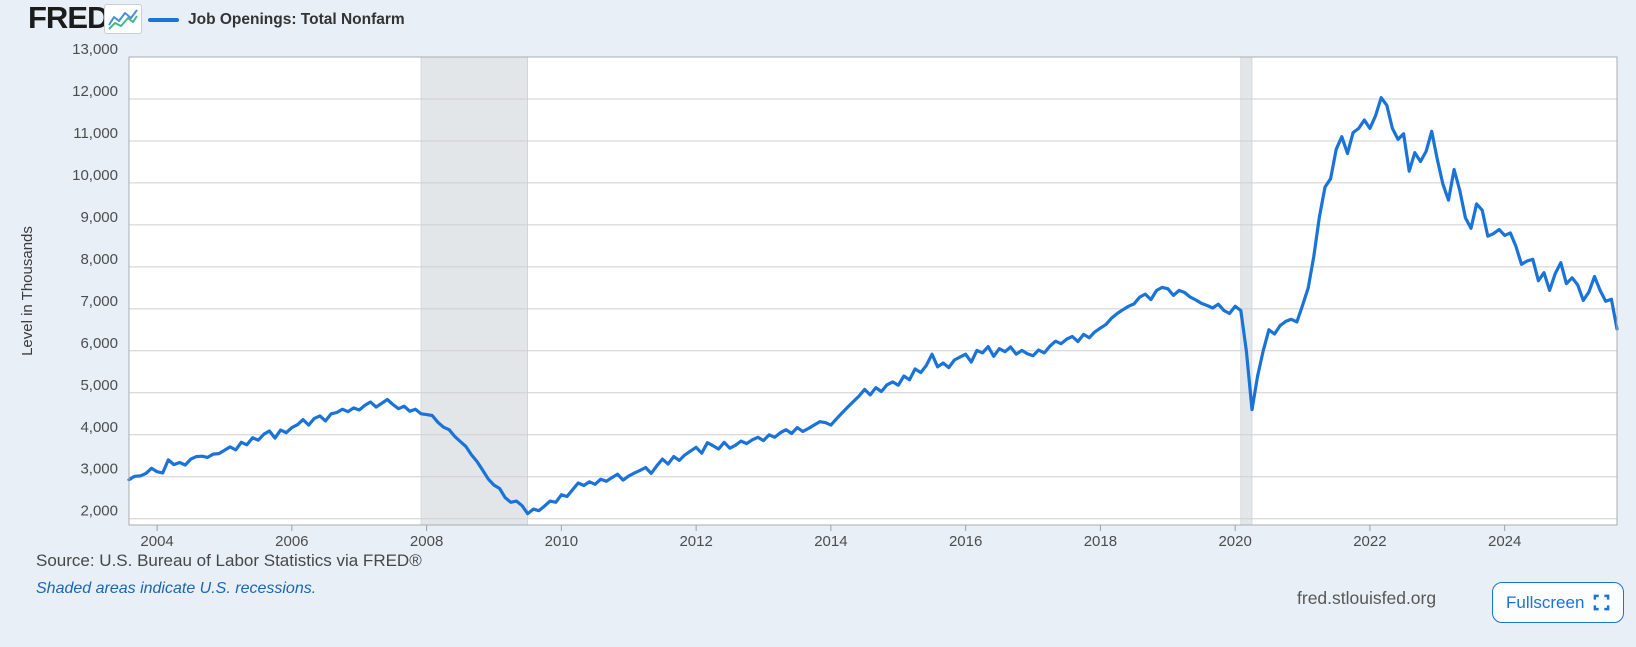 This screenshot has width=1636, height=647. What do you see at coordinates (1100, 541) in the screenshot?
I see `x-tick-label: 2018` at bounding box center [1100, 541].